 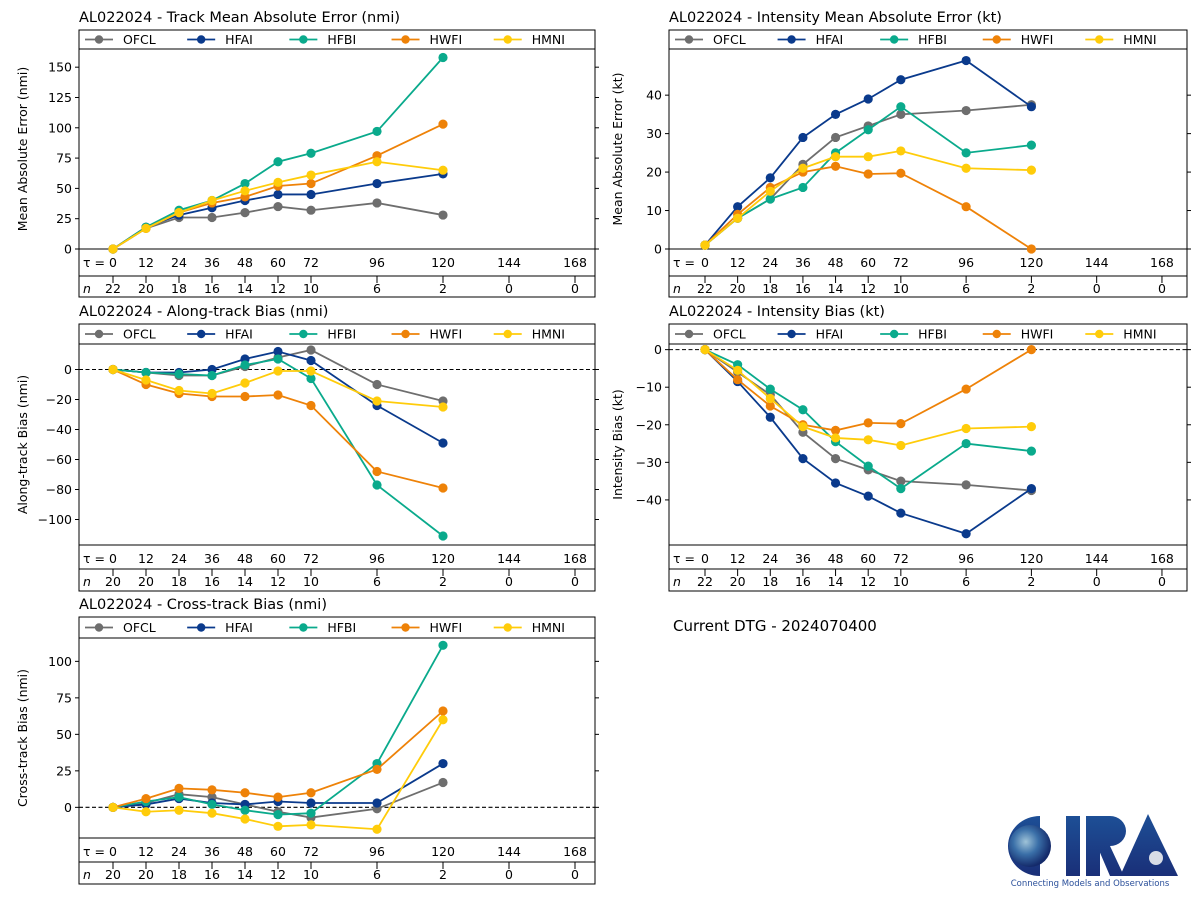 I want to click on legend-label: OFCL, so click(x=139, y=627).